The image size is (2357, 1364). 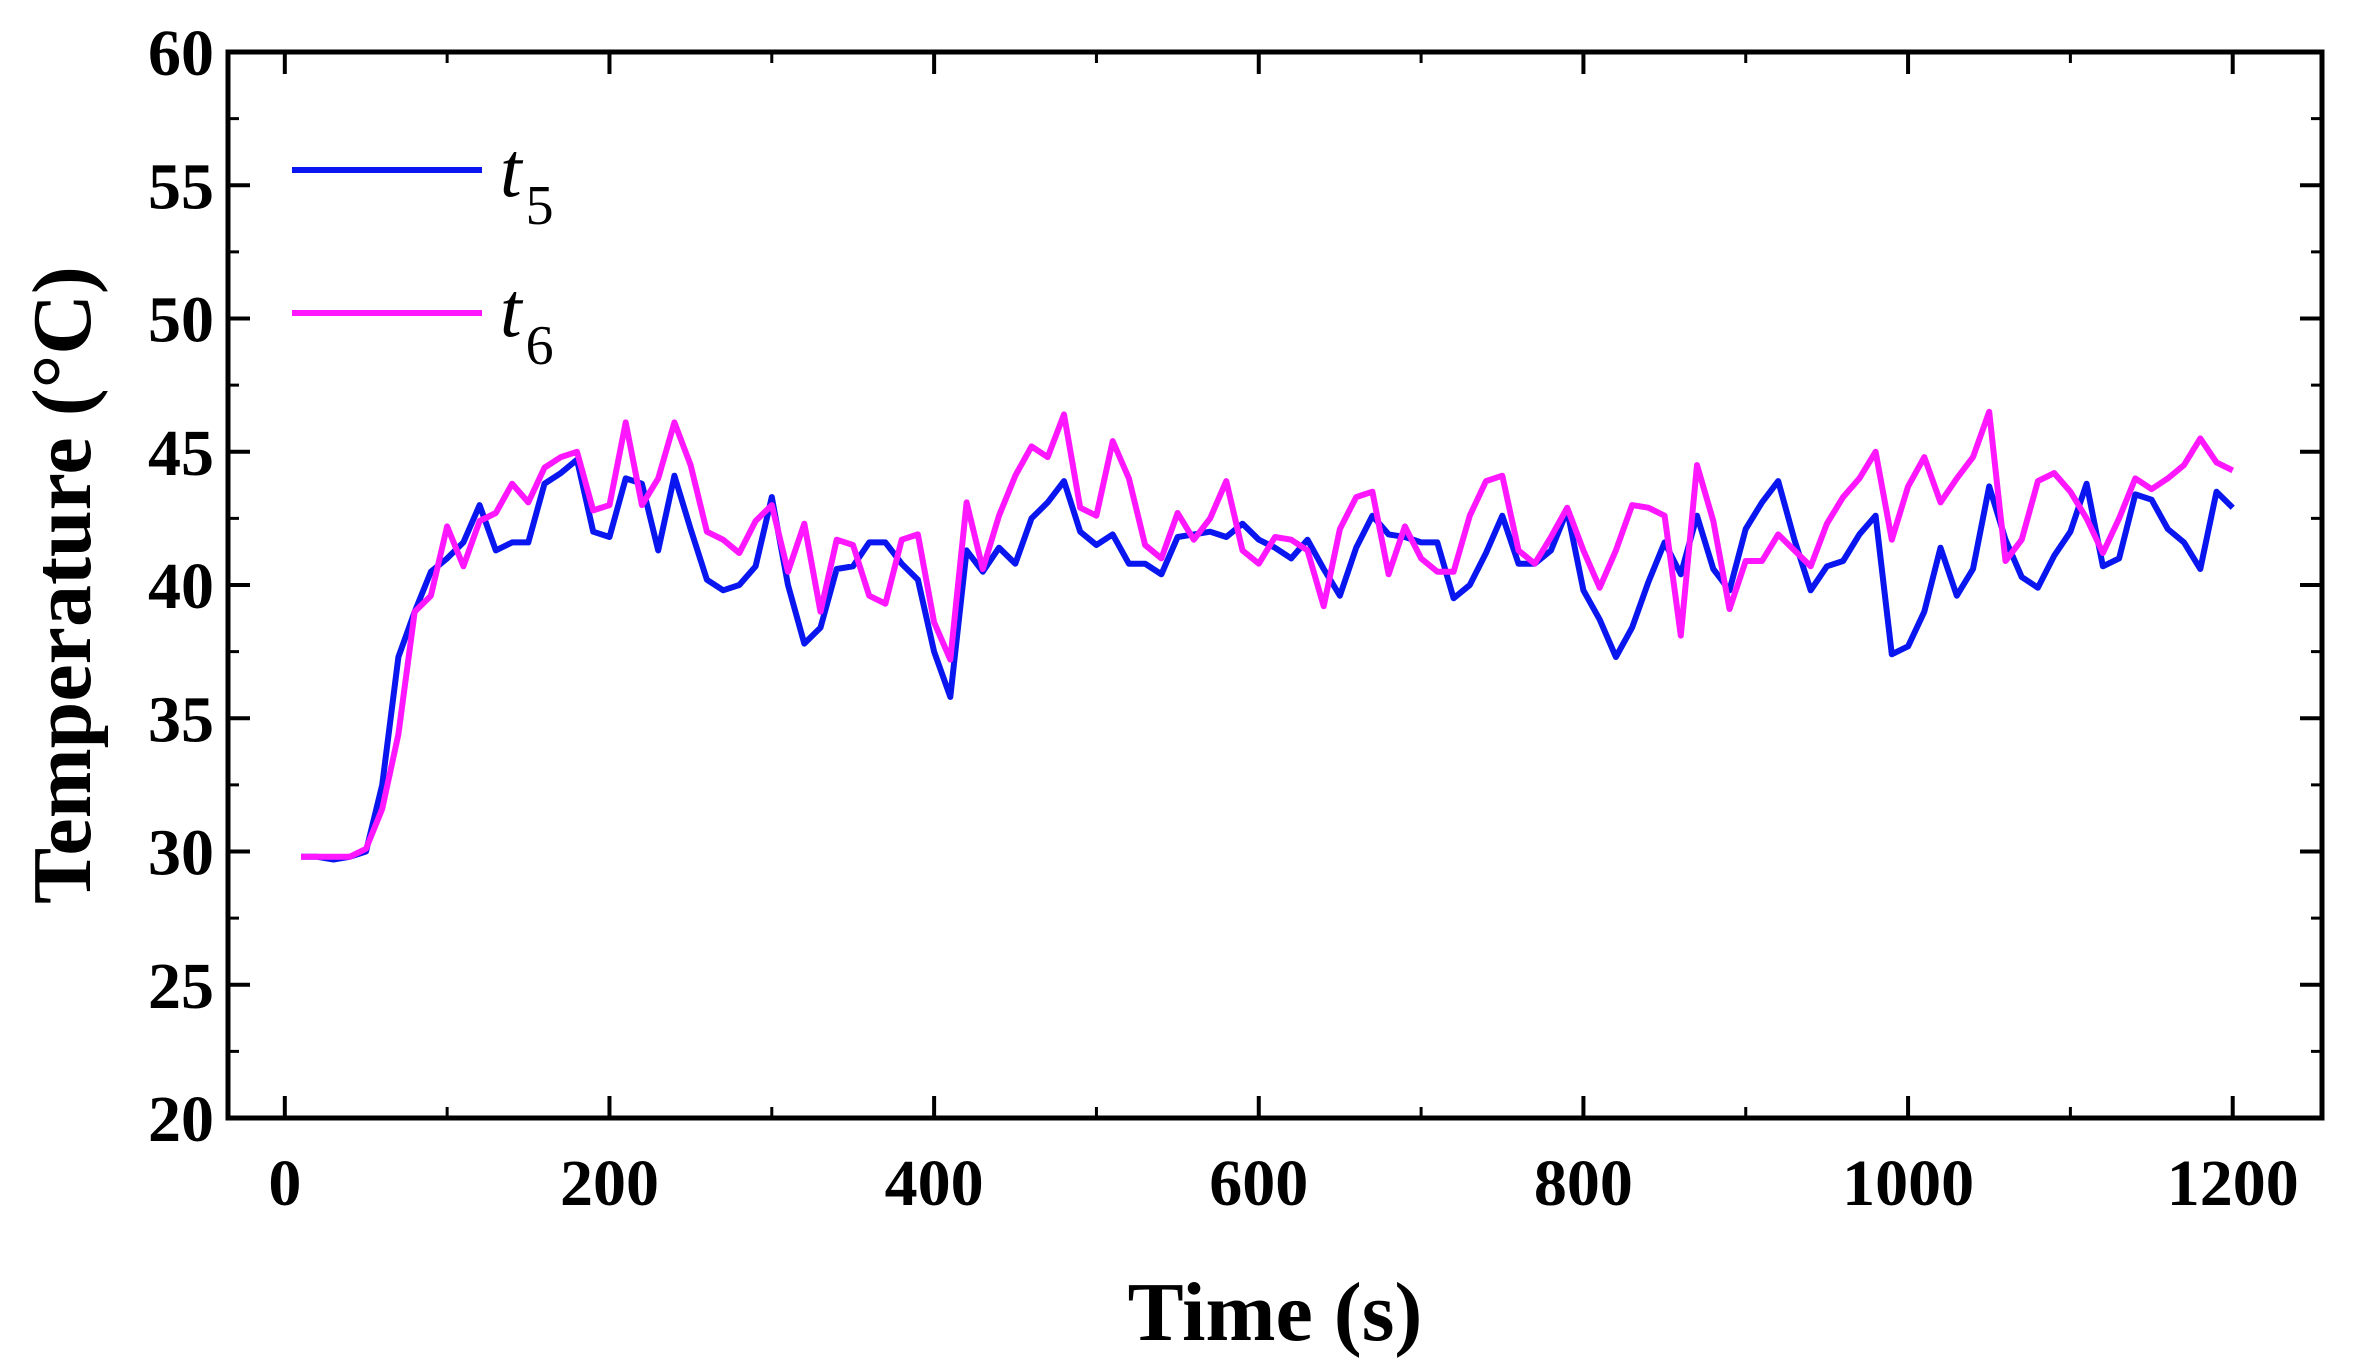 What do you see at coordinates (181, 1119) in the screenshot?
I see `y-tick-label: 20` at bounding box center [181, 1119].